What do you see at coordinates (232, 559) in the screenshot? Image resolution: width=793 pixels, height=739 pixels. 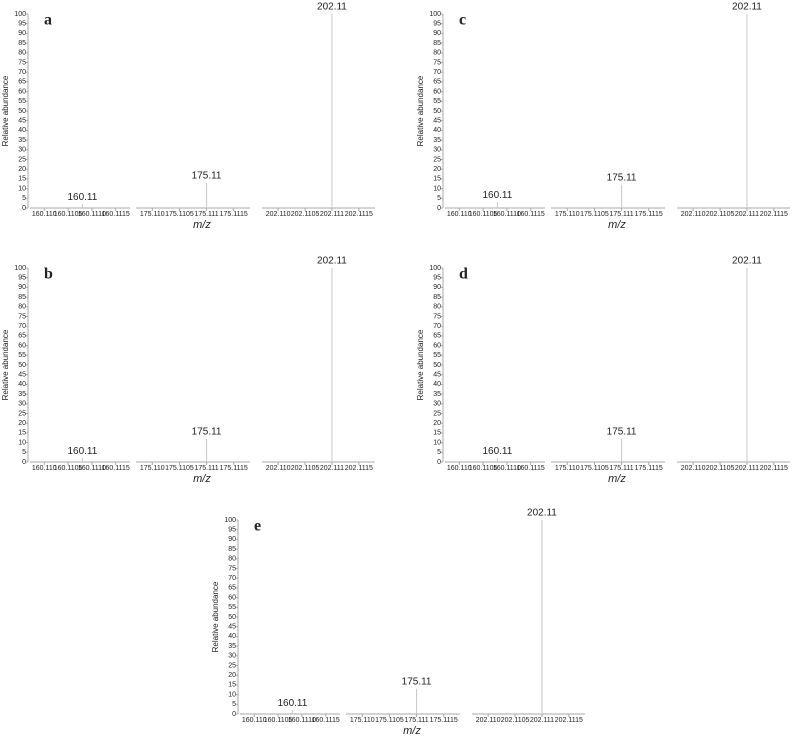 I see `y-tick-label: 80` at bounding box center [232, 559].